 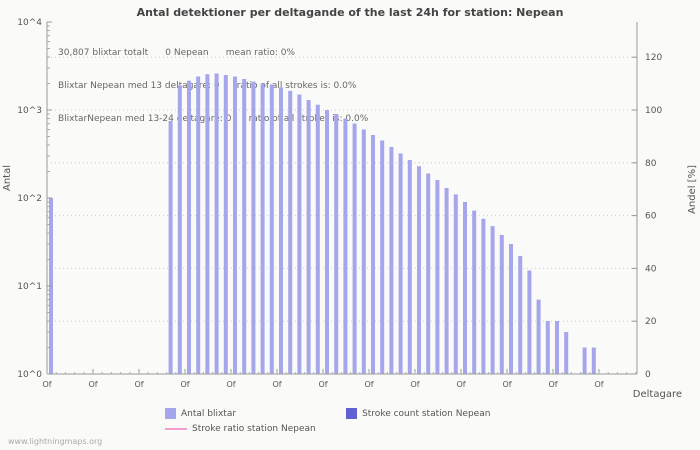 What do you see at coordinates (648, 375) in the screenshot?
I see `svg-text: 0` at bounding box center [648, 375].